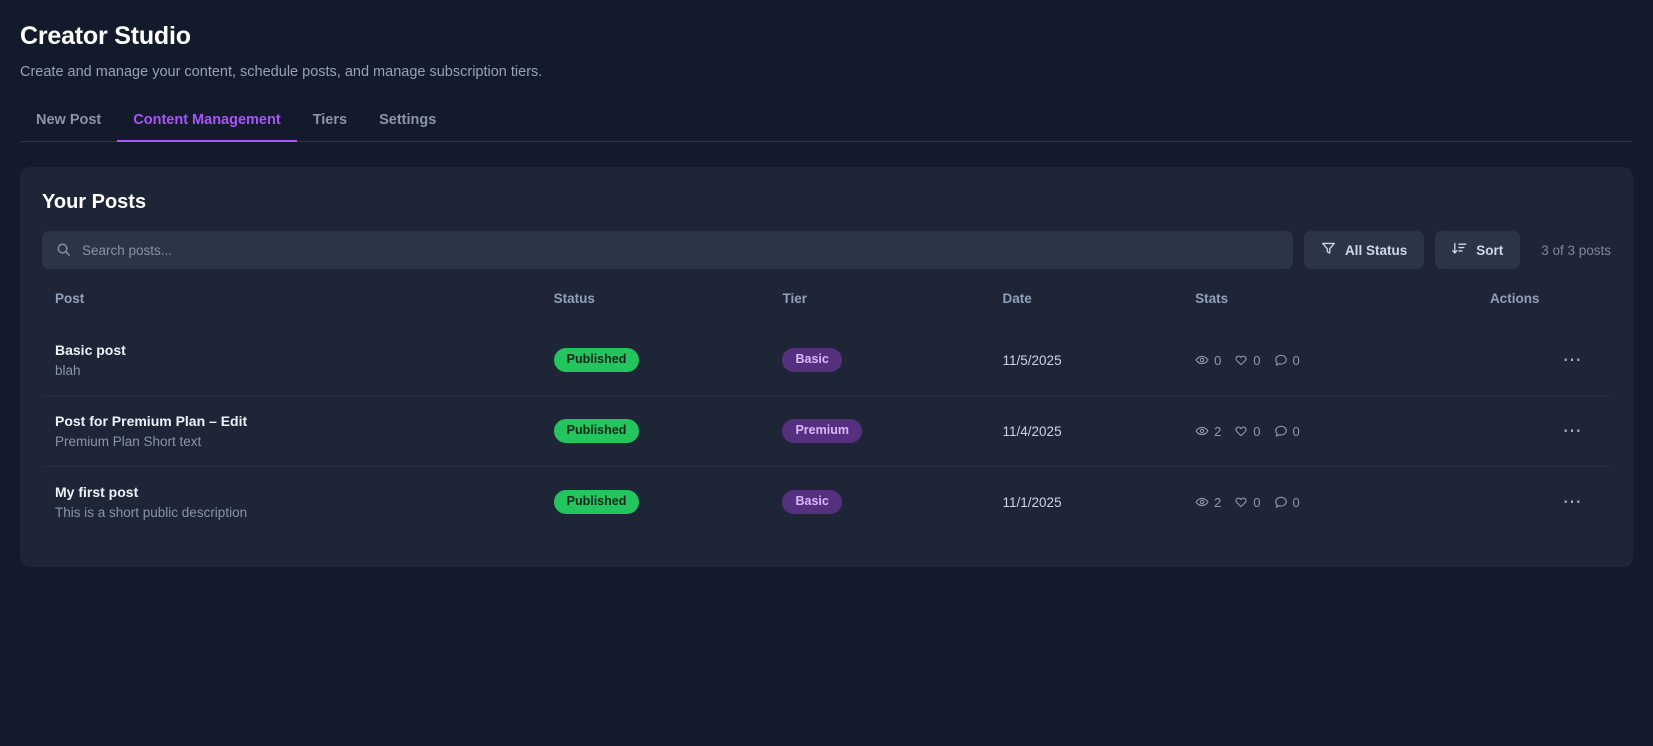 This screenshot has height=746, width=1653. Describe the element at coordinates (94, 202) in the screenshot. I see `card-title: Your Posts` at that location.